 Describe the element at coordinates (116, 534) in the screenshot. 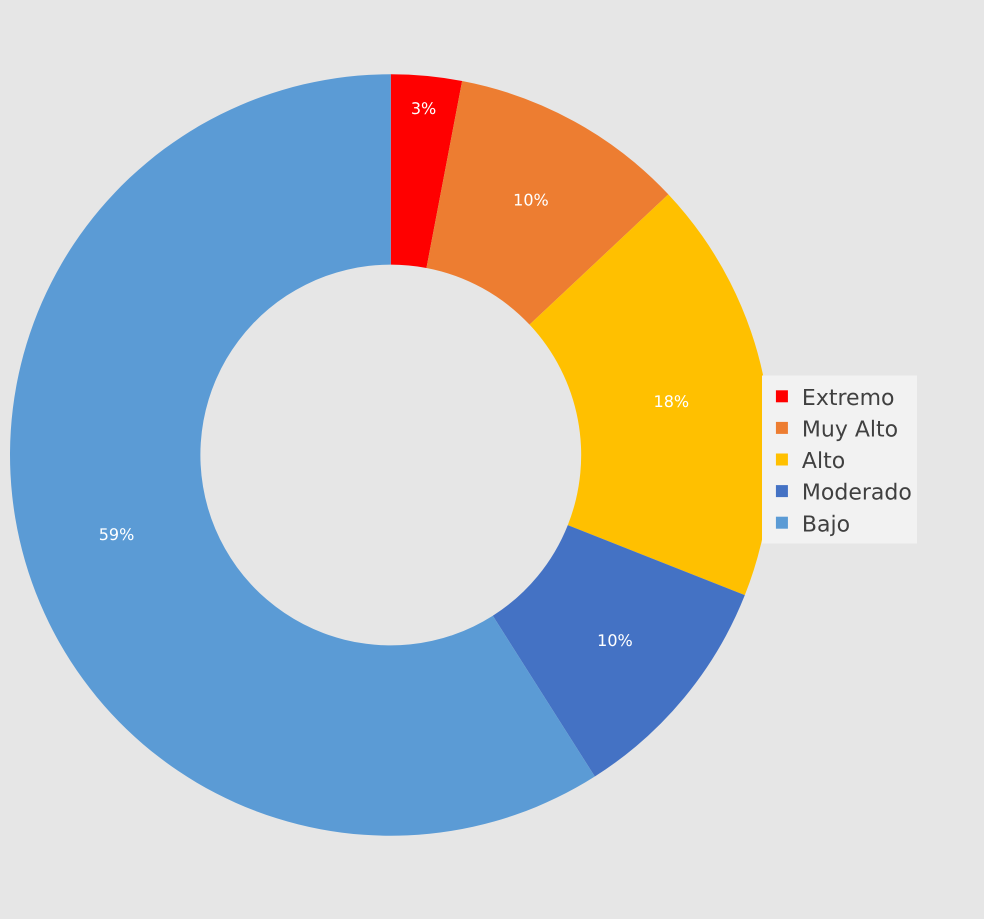

I see `data-label: 59%` at that location.